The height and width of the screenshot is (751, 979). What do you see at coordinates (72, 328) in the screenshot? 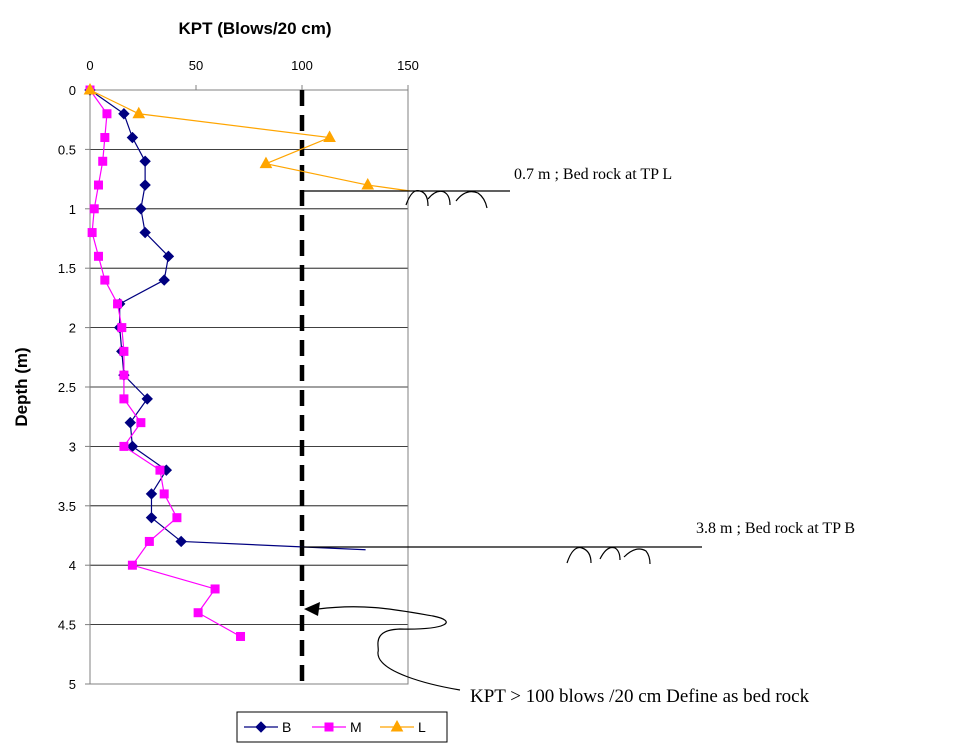
I see `y-tick-label-4: 2` at bounding box center [72, 328].